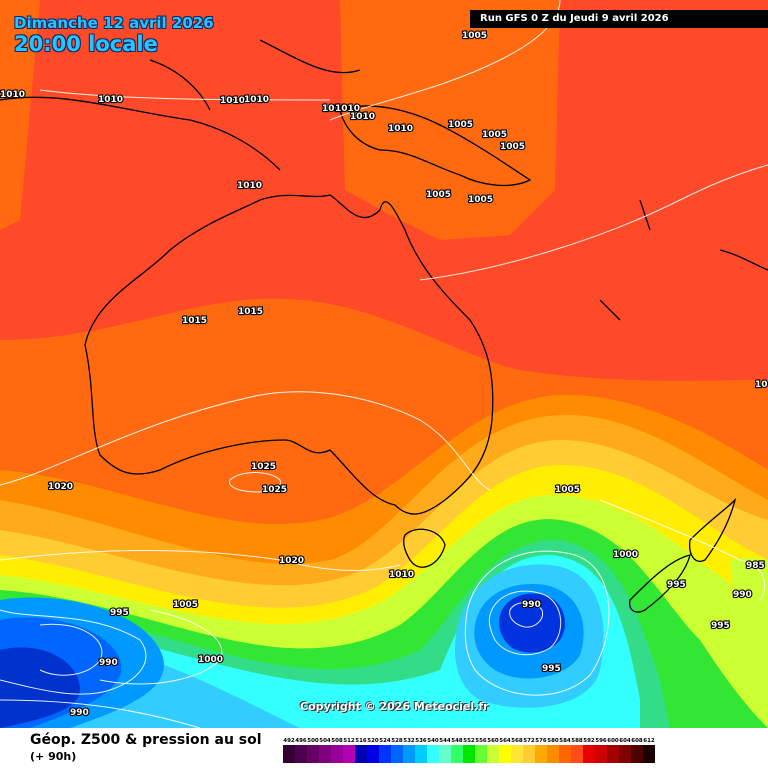 This screenshot has height=768, width=768. What do you see at coordinates (337, 741) in the screenshot?
I see `scale-tick-label: 508` at bounding box center [337, 741].